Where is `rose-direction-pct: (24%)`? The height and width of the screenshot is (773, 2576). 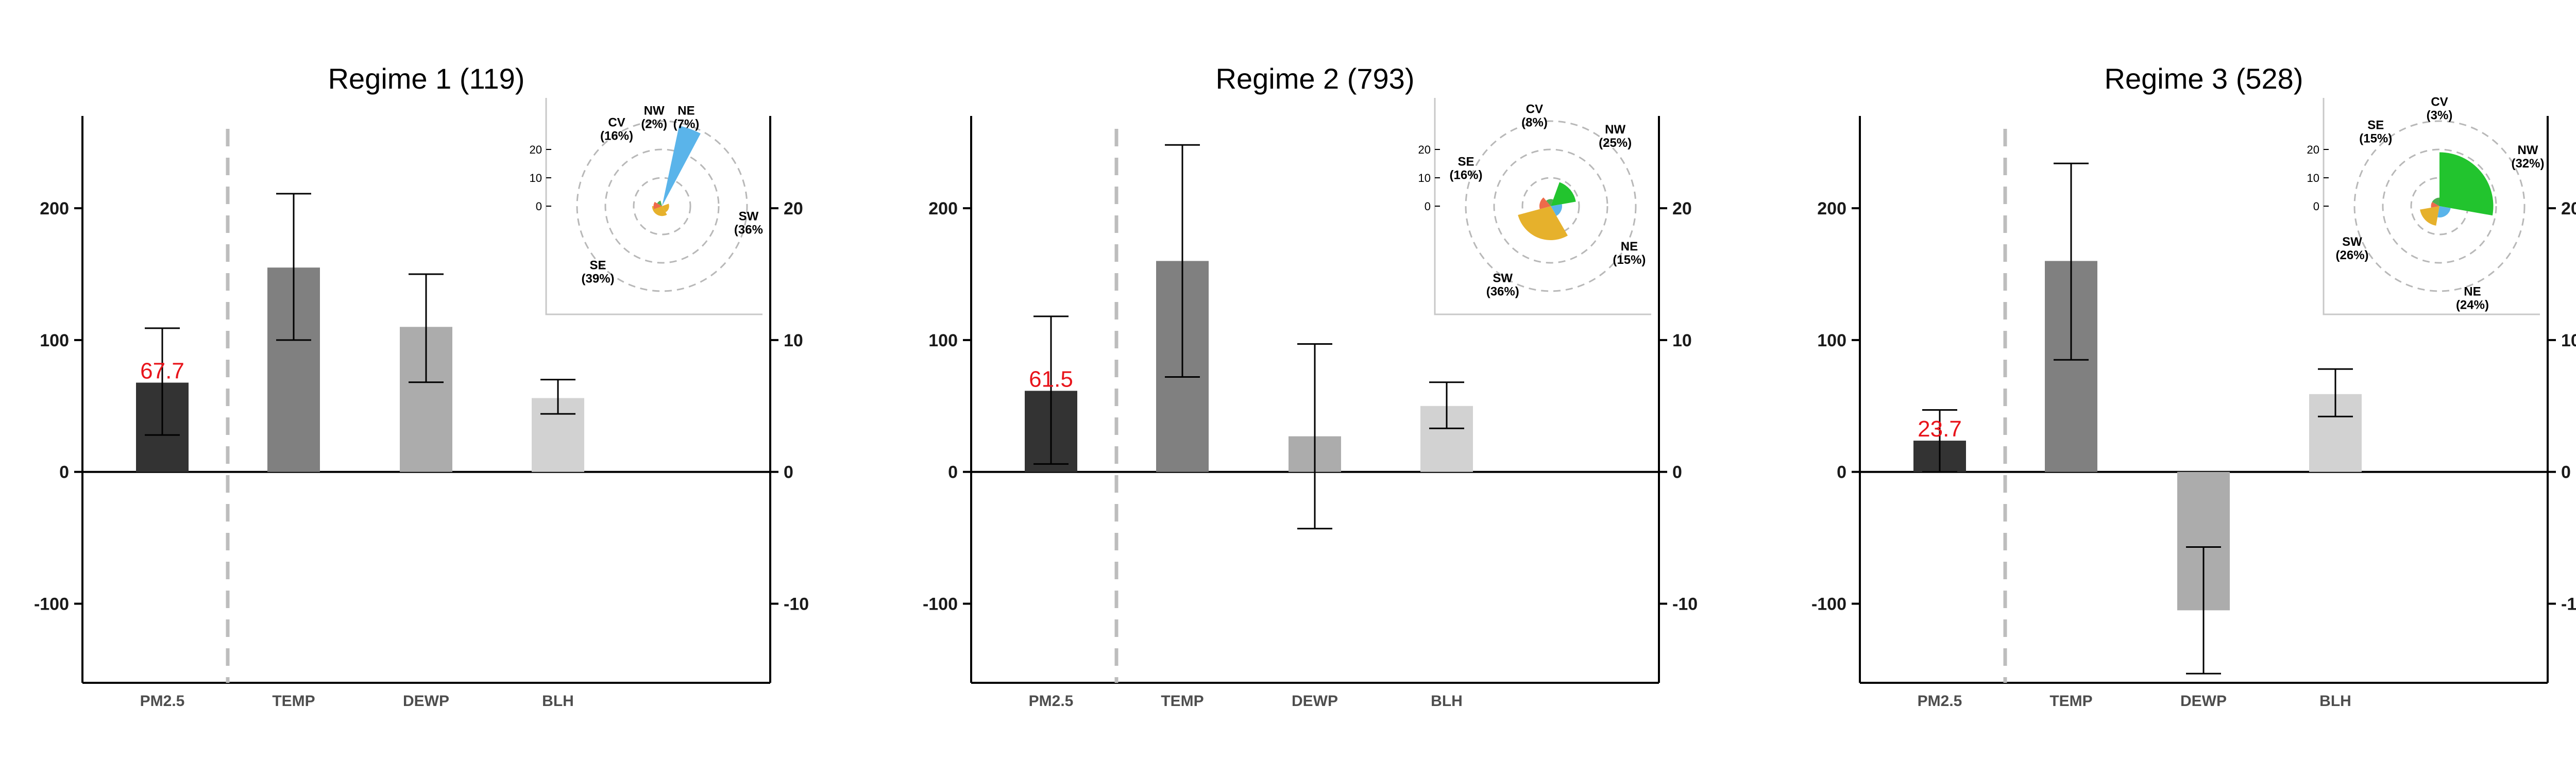
rose-direction-pct: (24%) is located at coordinates (2472, 305).